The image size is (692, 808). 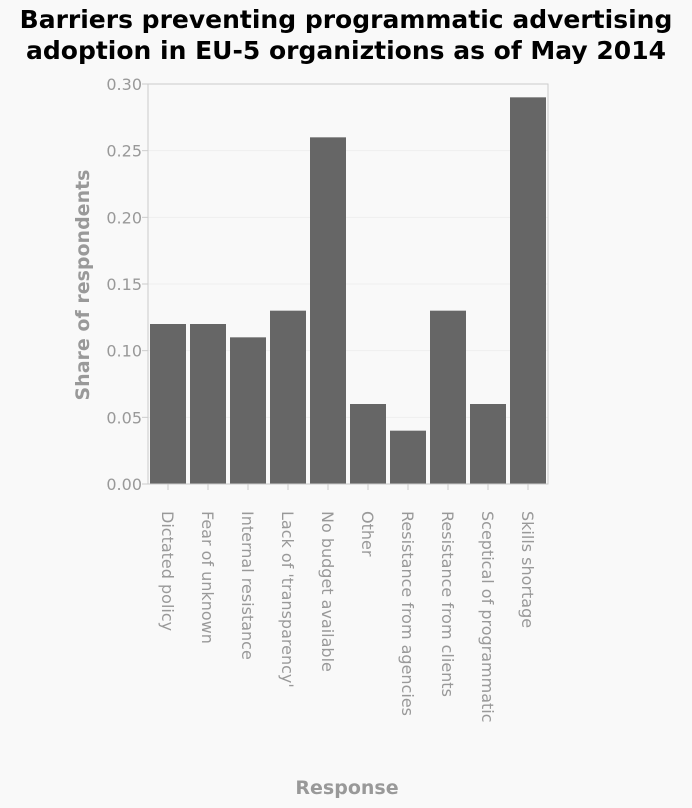 I want to click on x-tick-label: Internal resistance, so click(x=247, y=585).